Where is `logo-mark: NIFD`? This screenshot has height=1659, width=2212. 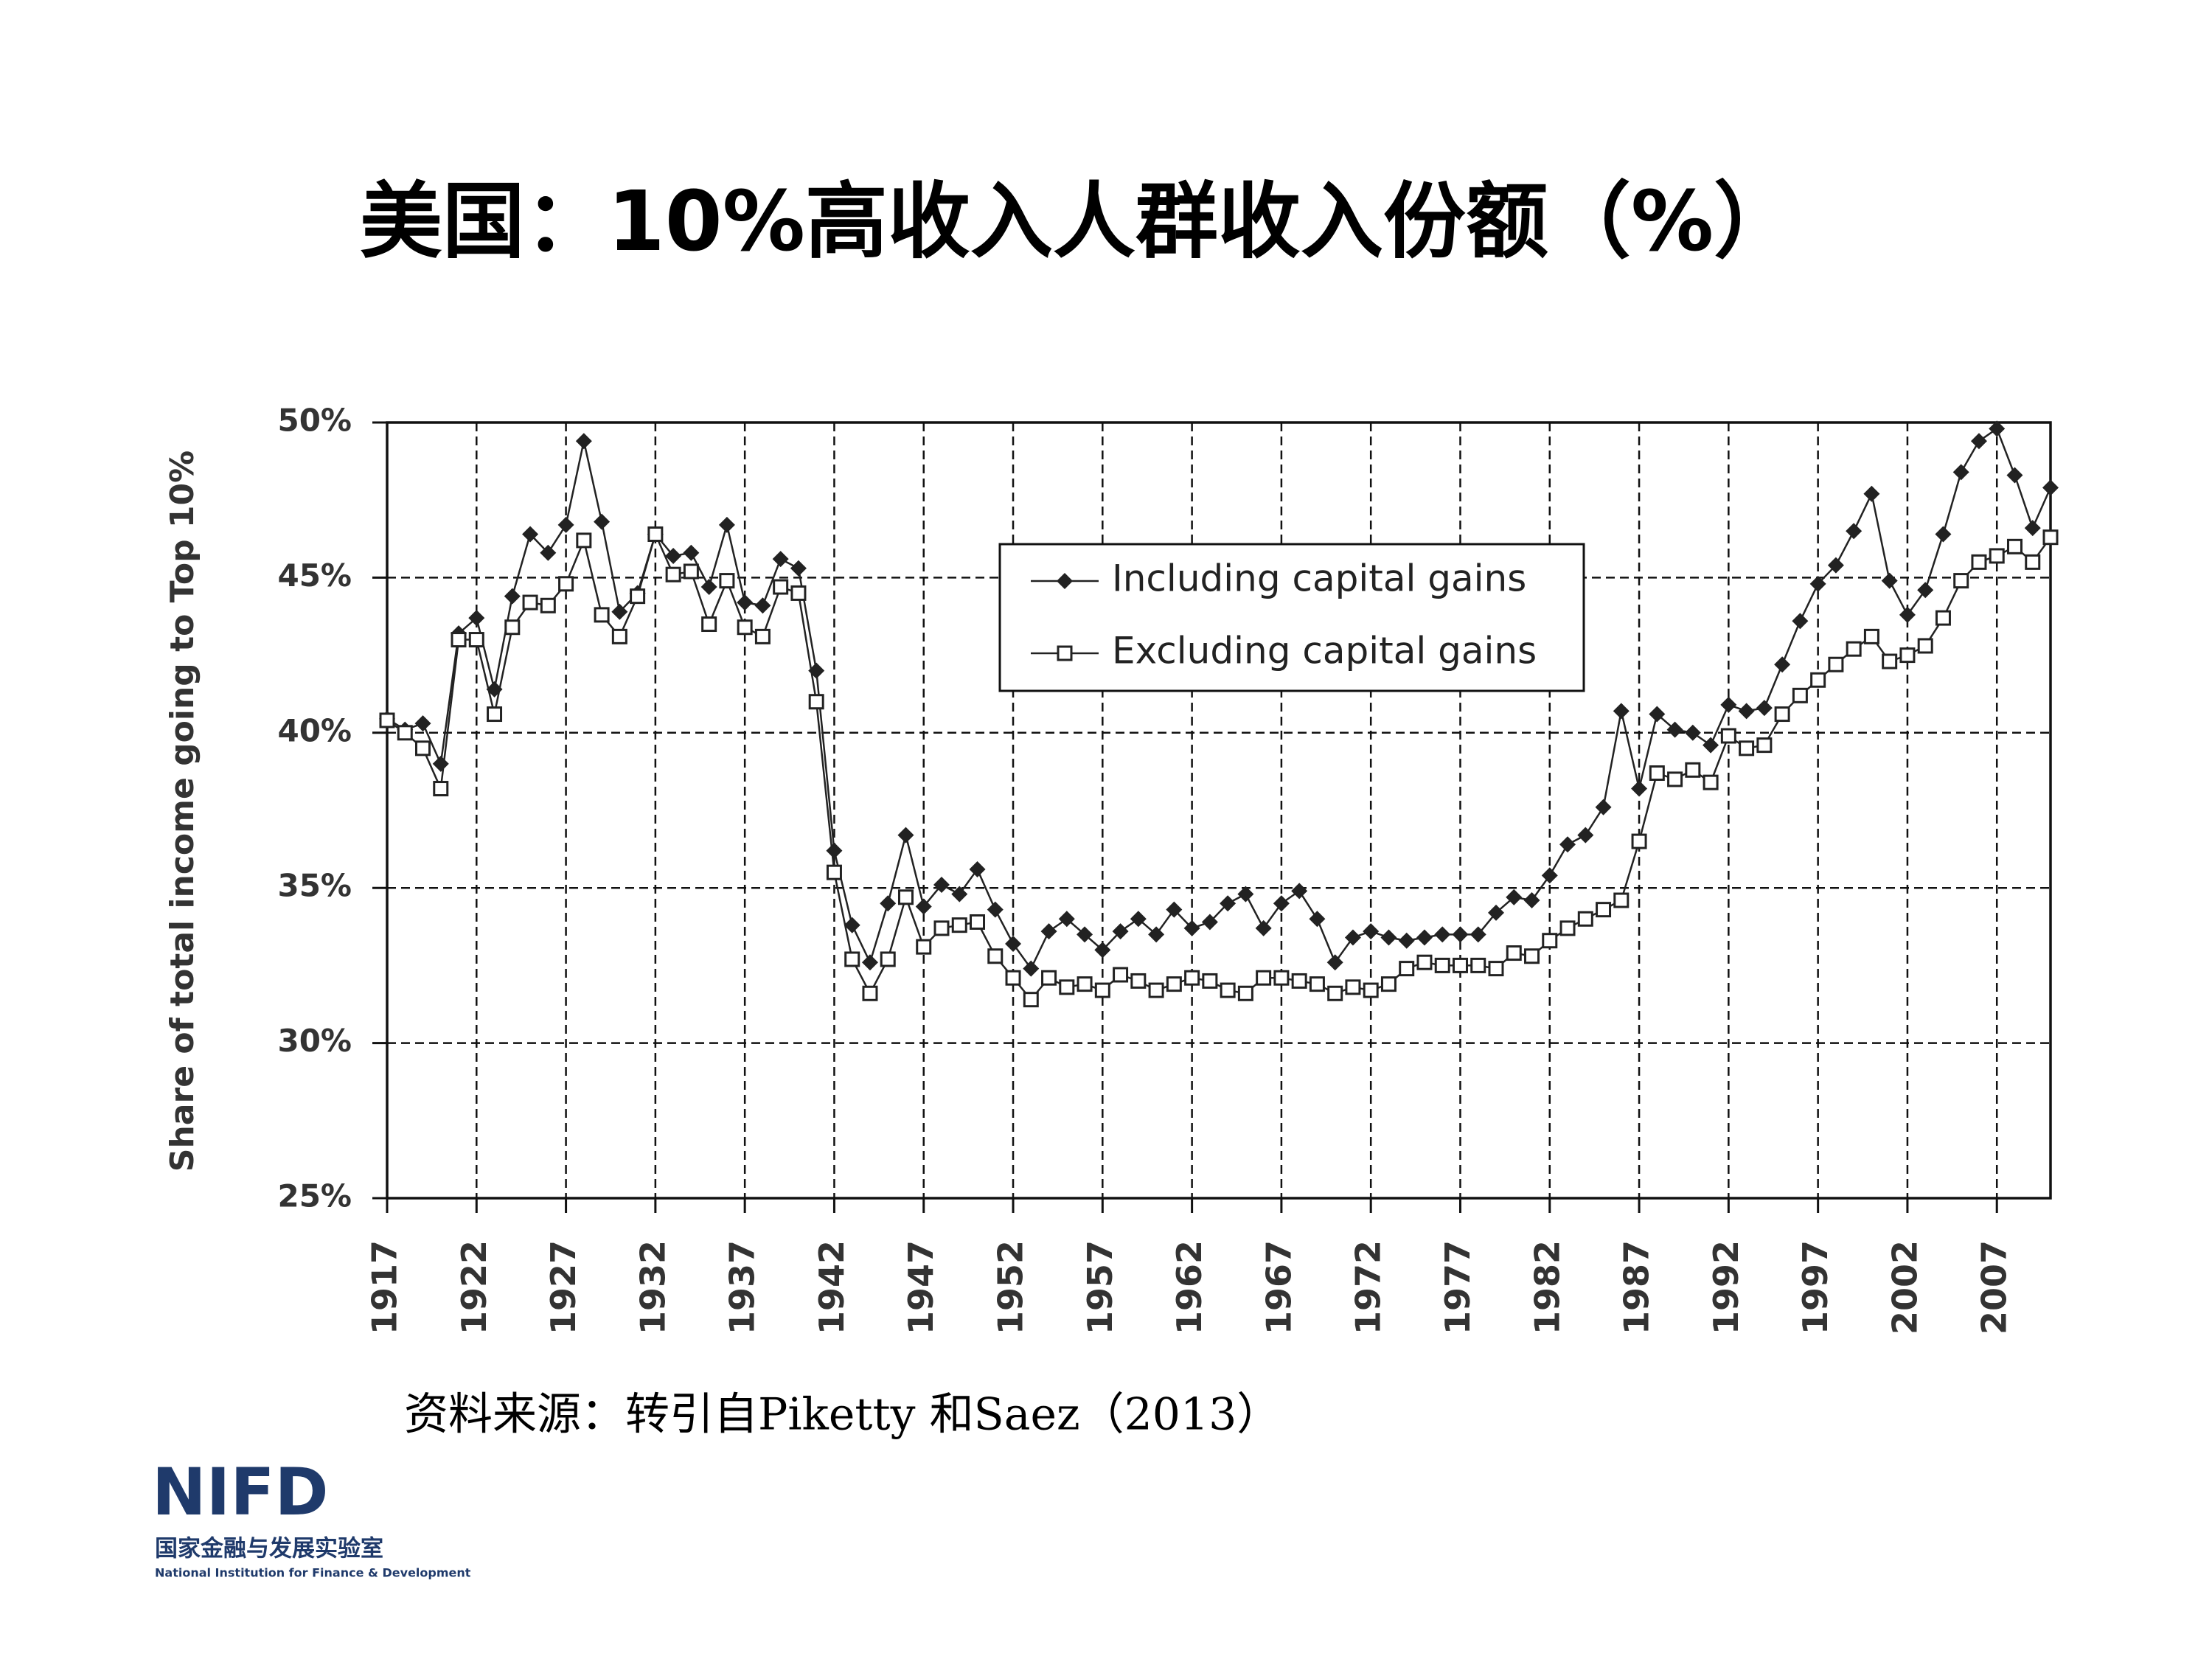
logo-mark: NIFD is located at coordinates (240, 1492).